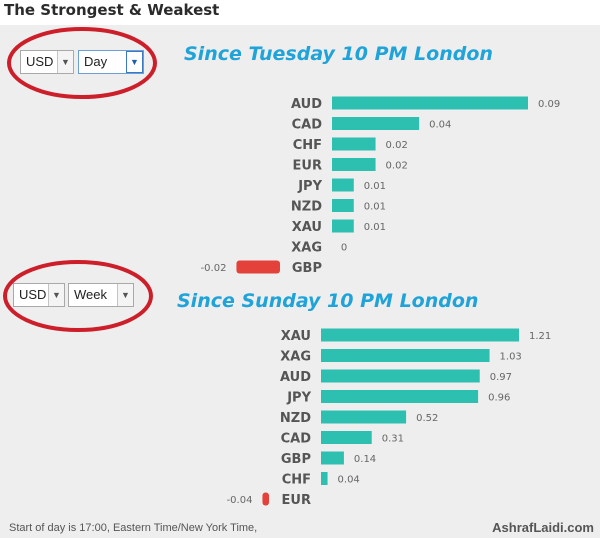 The width and height of the screenshot is (600, 538). What do you see at coordinates (397, 145) in the screenshot?
I see `value-label-chf: 0.02` at bounding box center [397, 145].